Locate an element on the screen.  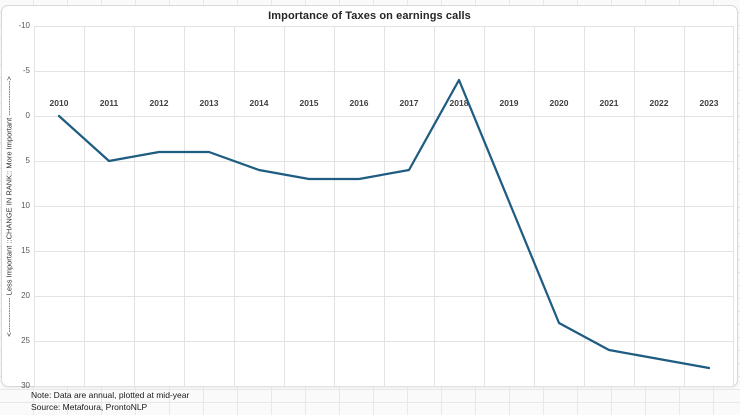
x-tick-label: 2016 is located at coordinates (359, 103).